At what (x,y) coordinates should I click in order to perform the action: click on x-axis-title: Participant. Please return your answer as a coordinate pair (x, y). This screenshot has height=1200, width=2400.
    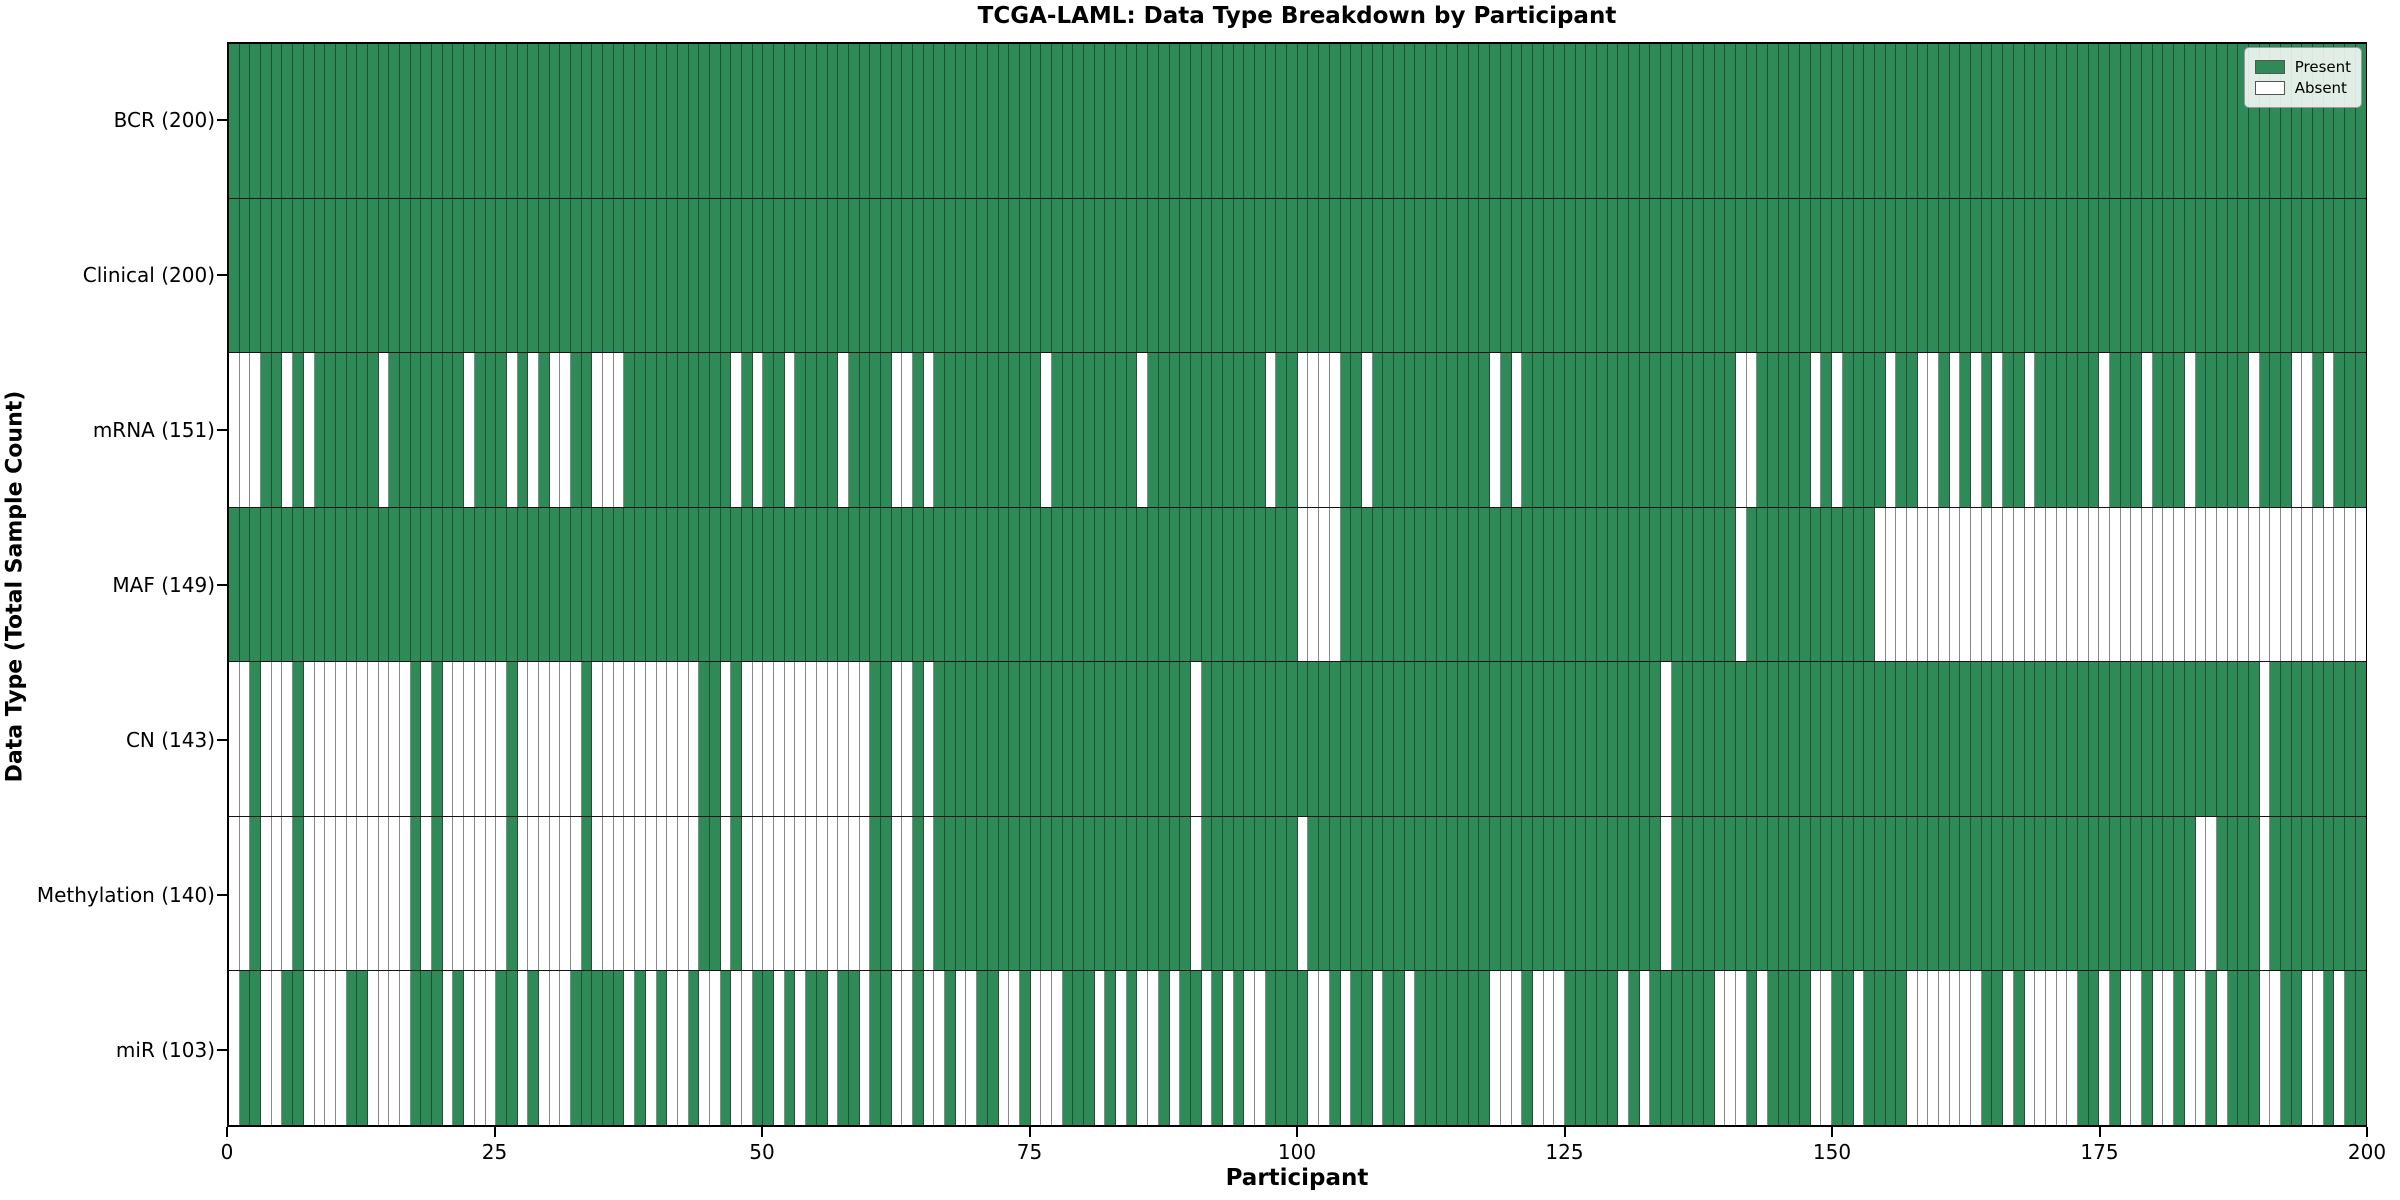
    Looking at the image, I should click on (1297, 1178).